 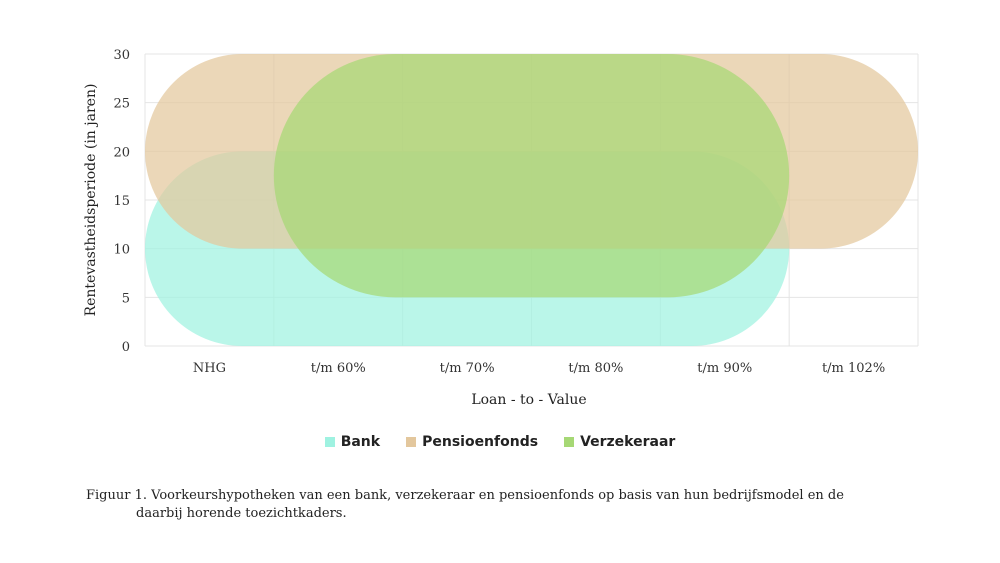 What do you see at coordinates (121, 250) in the screenshot?
I see `y-tick-label: 10` at bounding box center [121, 250].